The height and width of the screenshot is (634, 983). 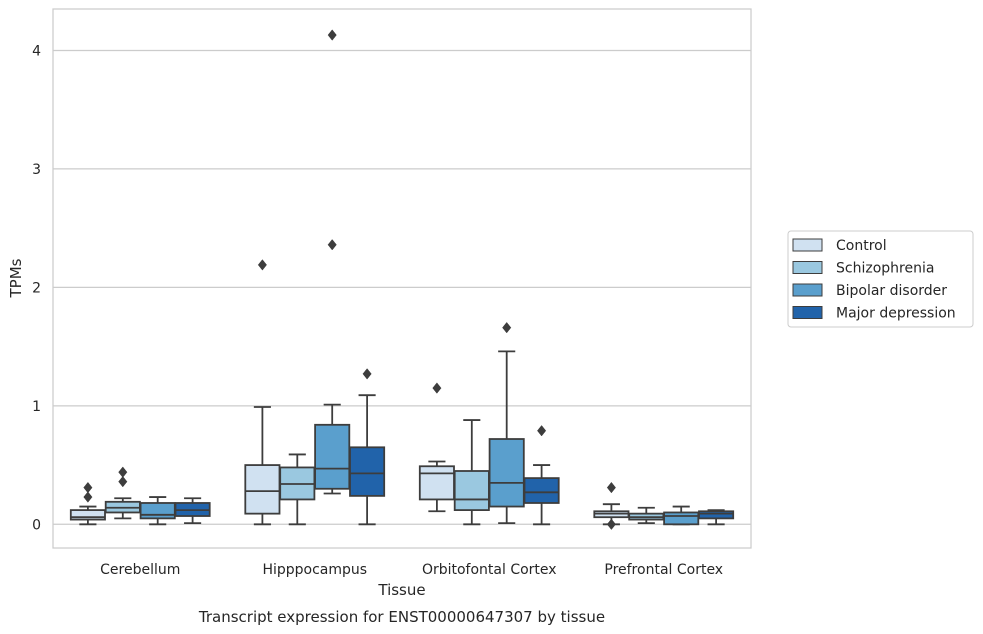 I want to click on legend-label: Major depression, so click(x=896, y=314).